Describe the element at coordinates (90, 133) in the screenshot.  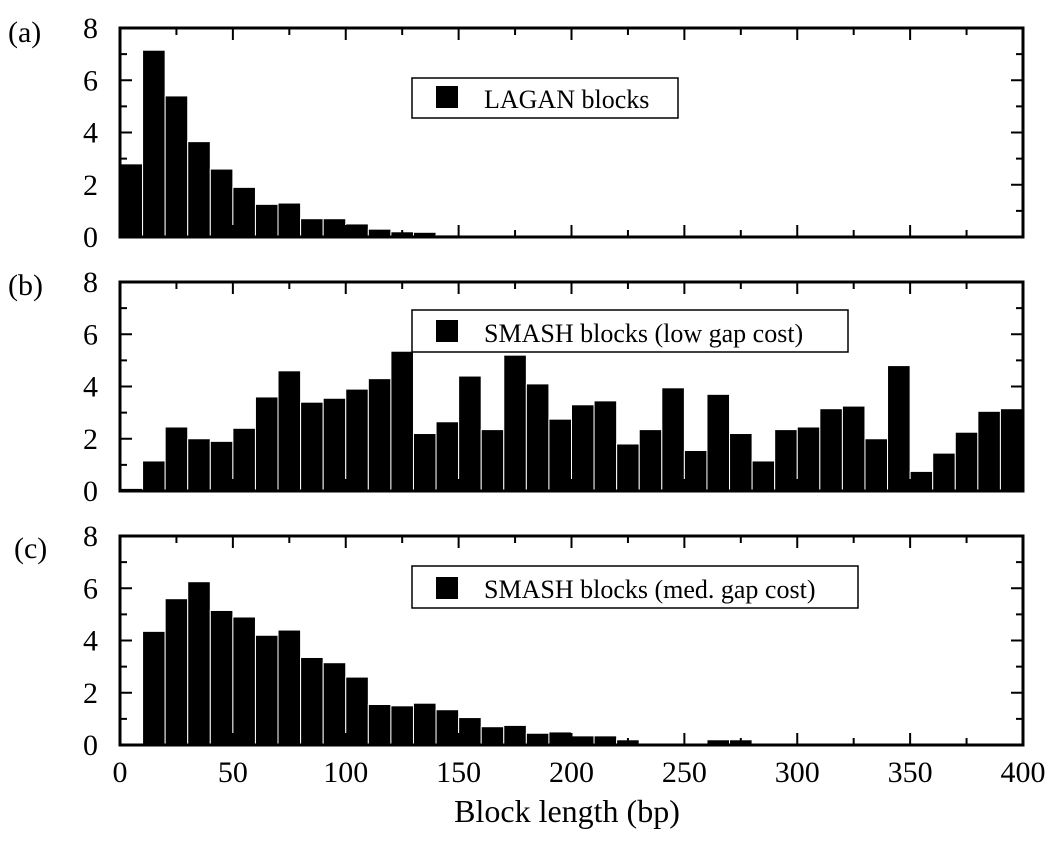
I see `y-tick-label-a-2: 4` at that location.